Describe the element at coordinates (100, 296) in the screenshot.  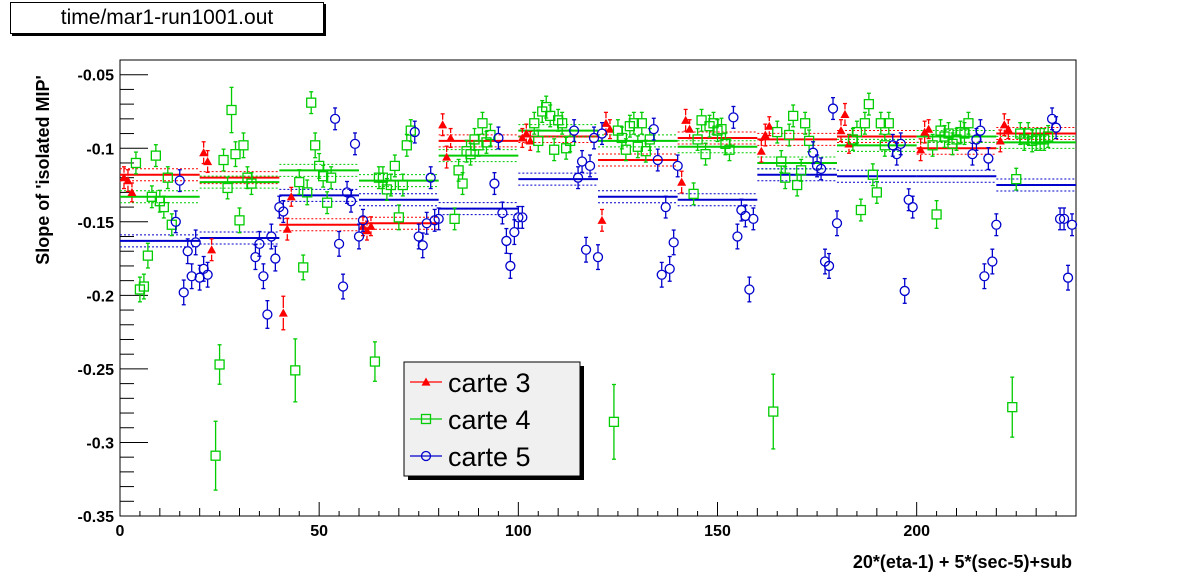
I see `y-tick-label: -0.2` at that location.